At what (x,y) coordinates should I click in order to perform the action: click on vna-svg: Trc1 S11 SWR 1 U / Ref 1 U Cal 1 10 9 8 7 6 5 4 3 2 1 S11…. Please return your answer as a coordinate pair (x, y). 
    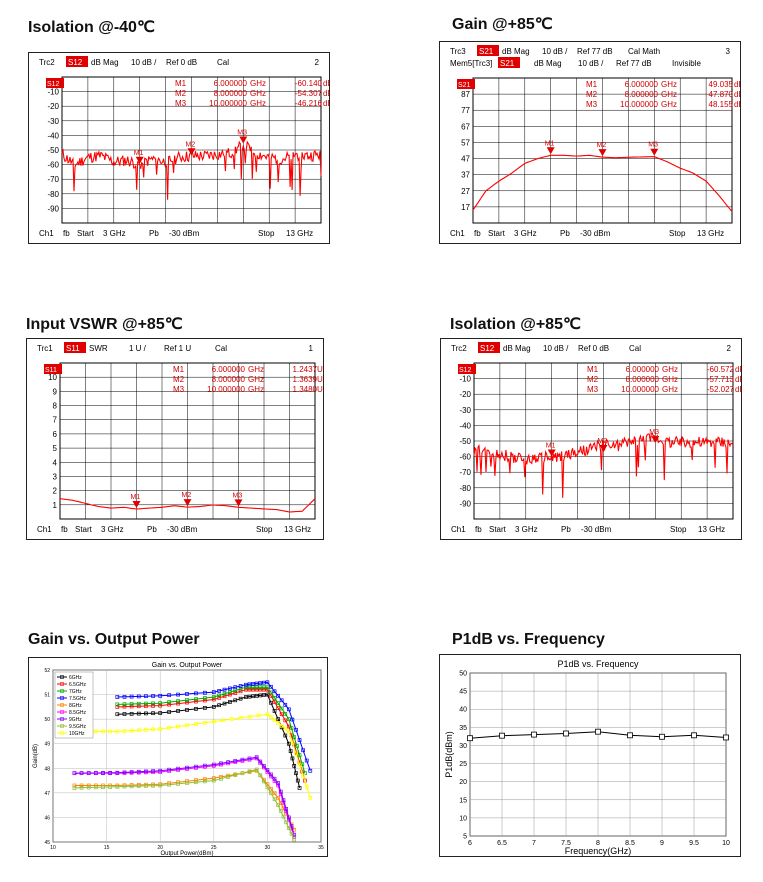
    Looking at the image, I should click on (180, 438).